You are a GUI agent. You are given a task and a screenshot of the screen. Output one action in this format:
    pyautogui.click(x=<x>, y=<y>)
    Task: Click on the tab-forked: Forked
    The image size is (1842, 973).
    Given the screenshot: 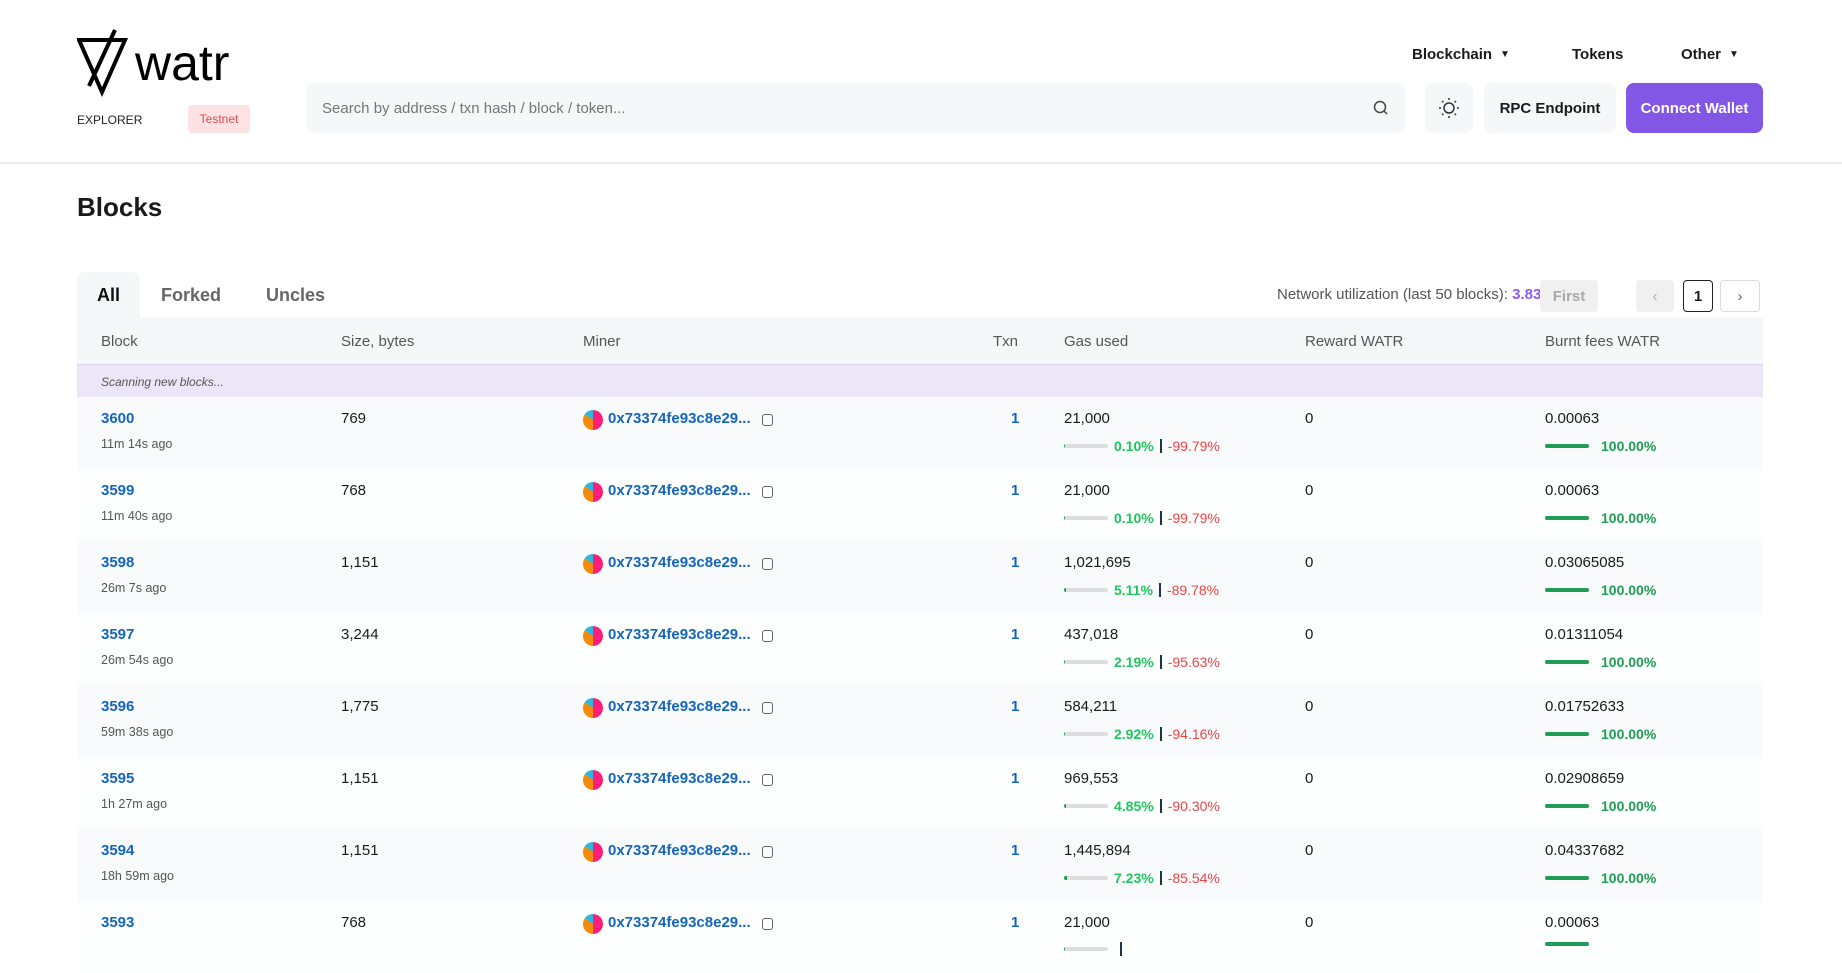 What is the action you would take?
    pyautogui.click(x=191, y=294)
    